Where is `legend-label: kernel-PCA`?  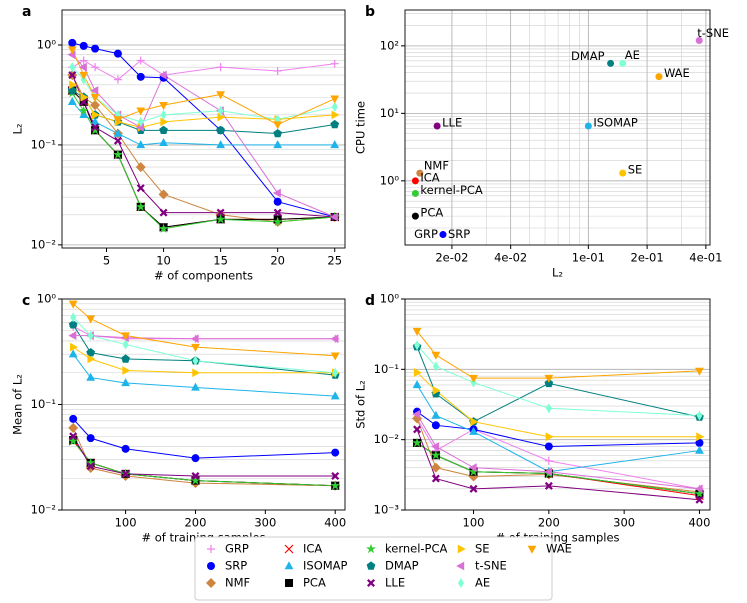
legend-label: kernel-PCA is located at coordinates (416, 549).